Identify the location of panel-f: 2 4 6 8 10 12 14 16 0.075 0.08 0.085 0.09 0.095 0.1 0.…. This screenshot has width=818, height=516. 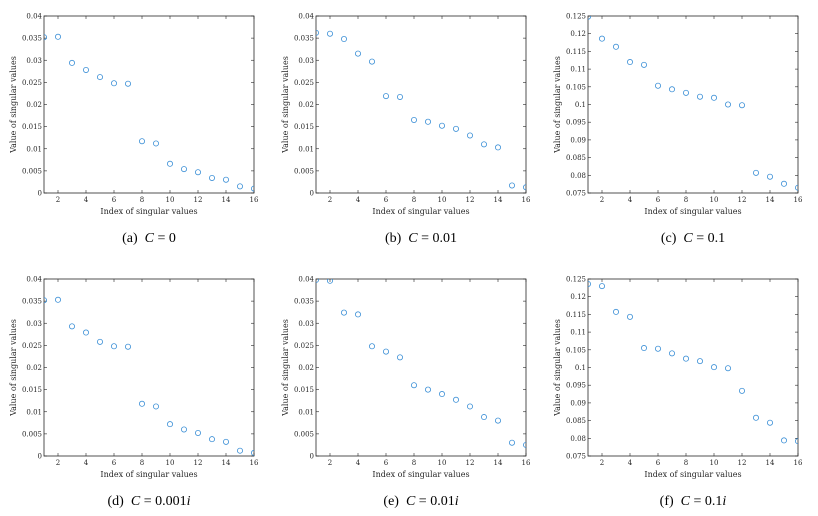
(678, 393).